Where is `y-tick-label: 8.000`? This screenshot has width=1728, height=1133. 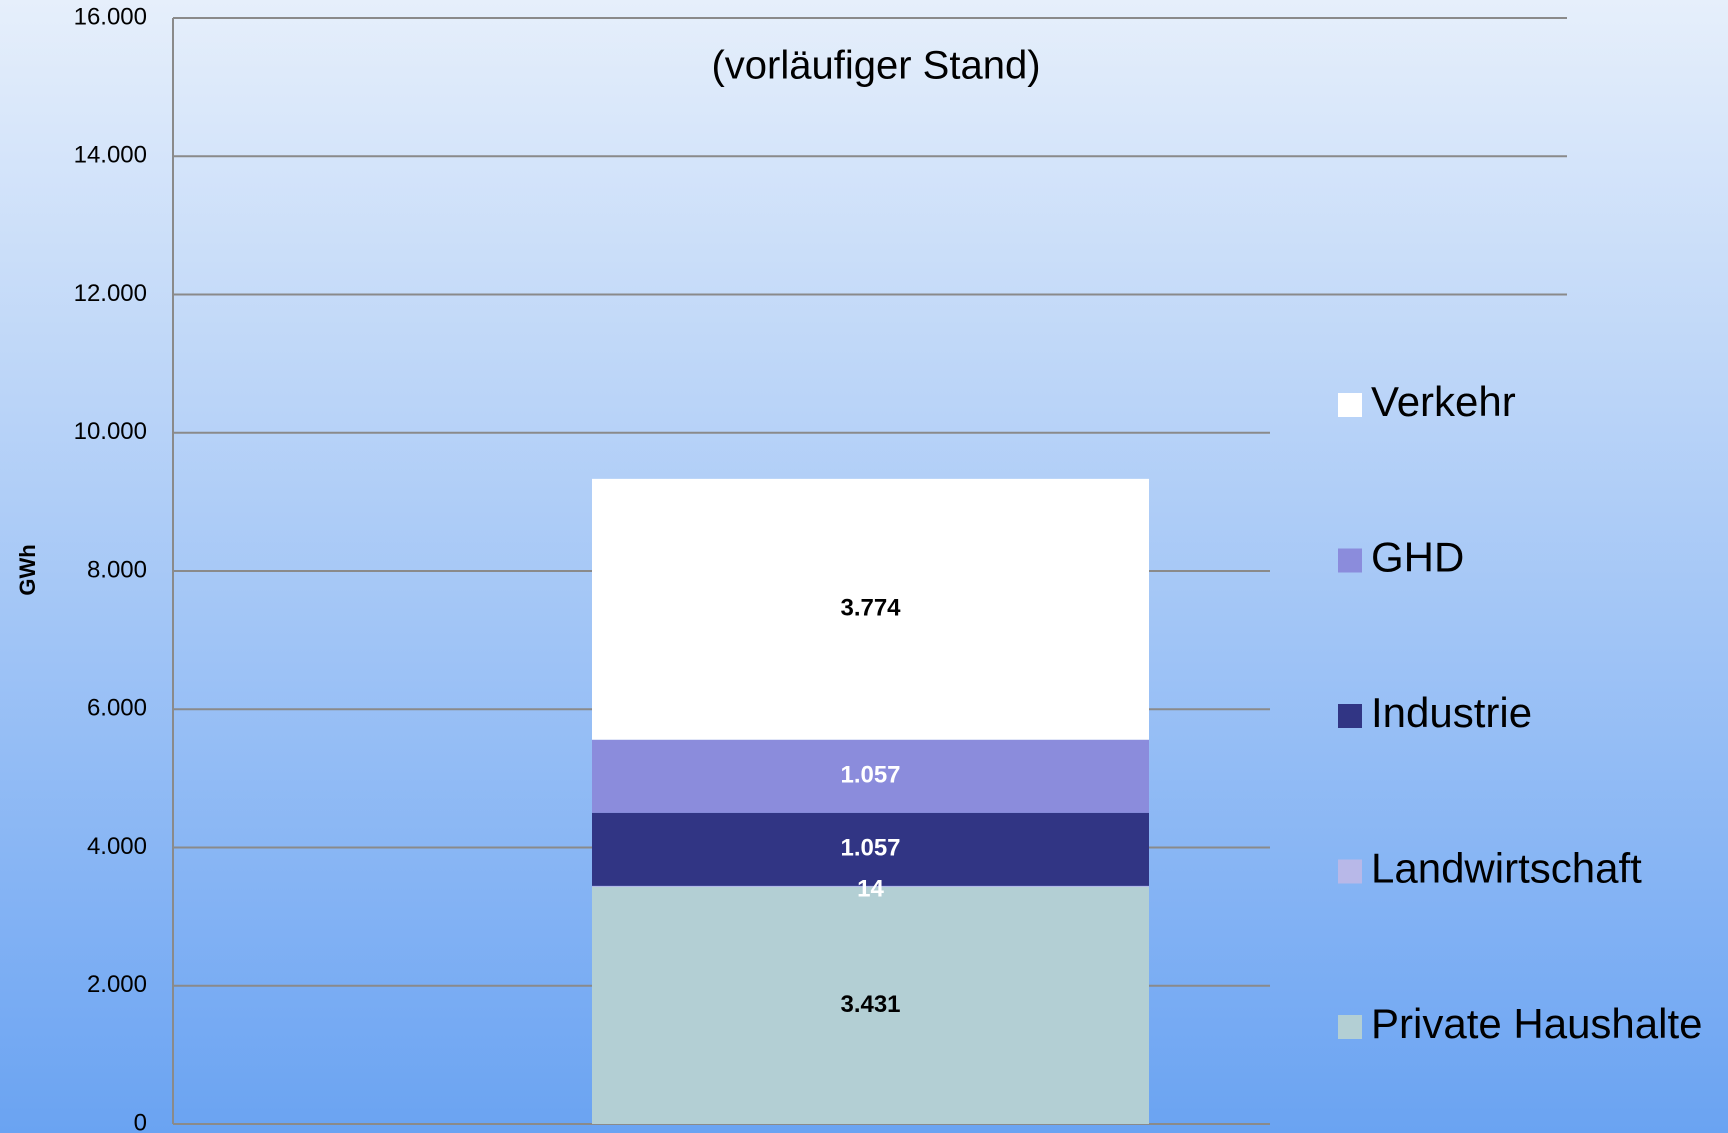 y-tick-label: 8.000 is located at coordinates (117, 569).